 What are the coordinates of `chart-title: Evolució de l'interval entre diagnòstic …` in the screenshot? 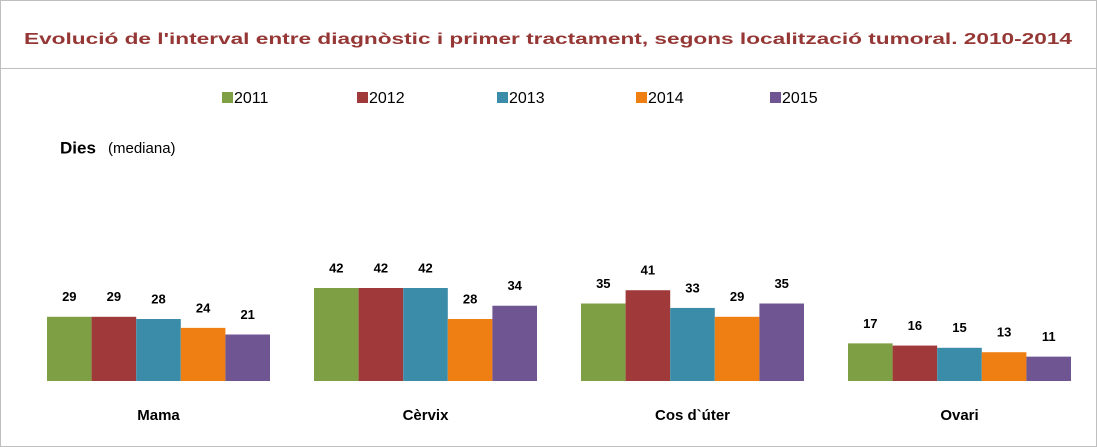 It's located at (548, 39).